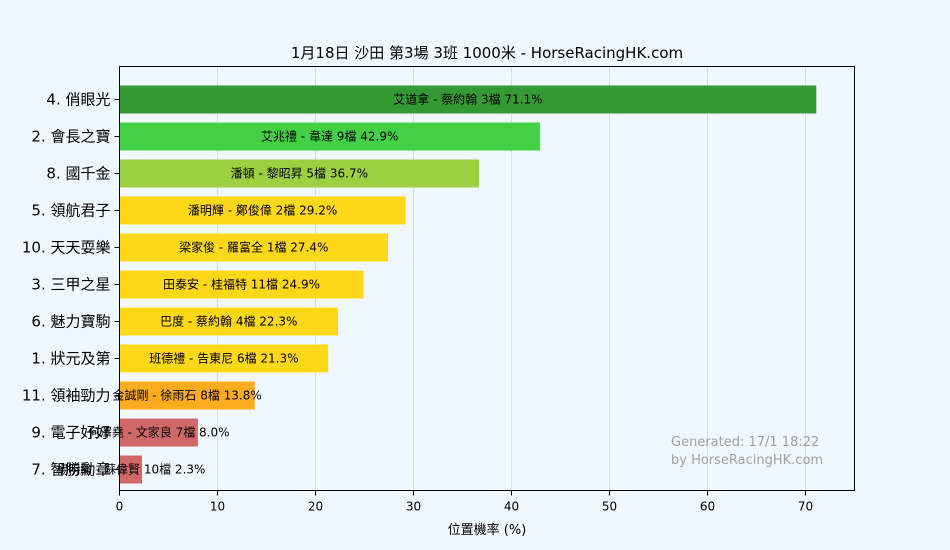 Image resolution: width=950 pixels, height=550 pixels. Describe the element at coordinates (70, 433) in the screenshot. I see `y-tick-label: 9. 電子好好` at that location.